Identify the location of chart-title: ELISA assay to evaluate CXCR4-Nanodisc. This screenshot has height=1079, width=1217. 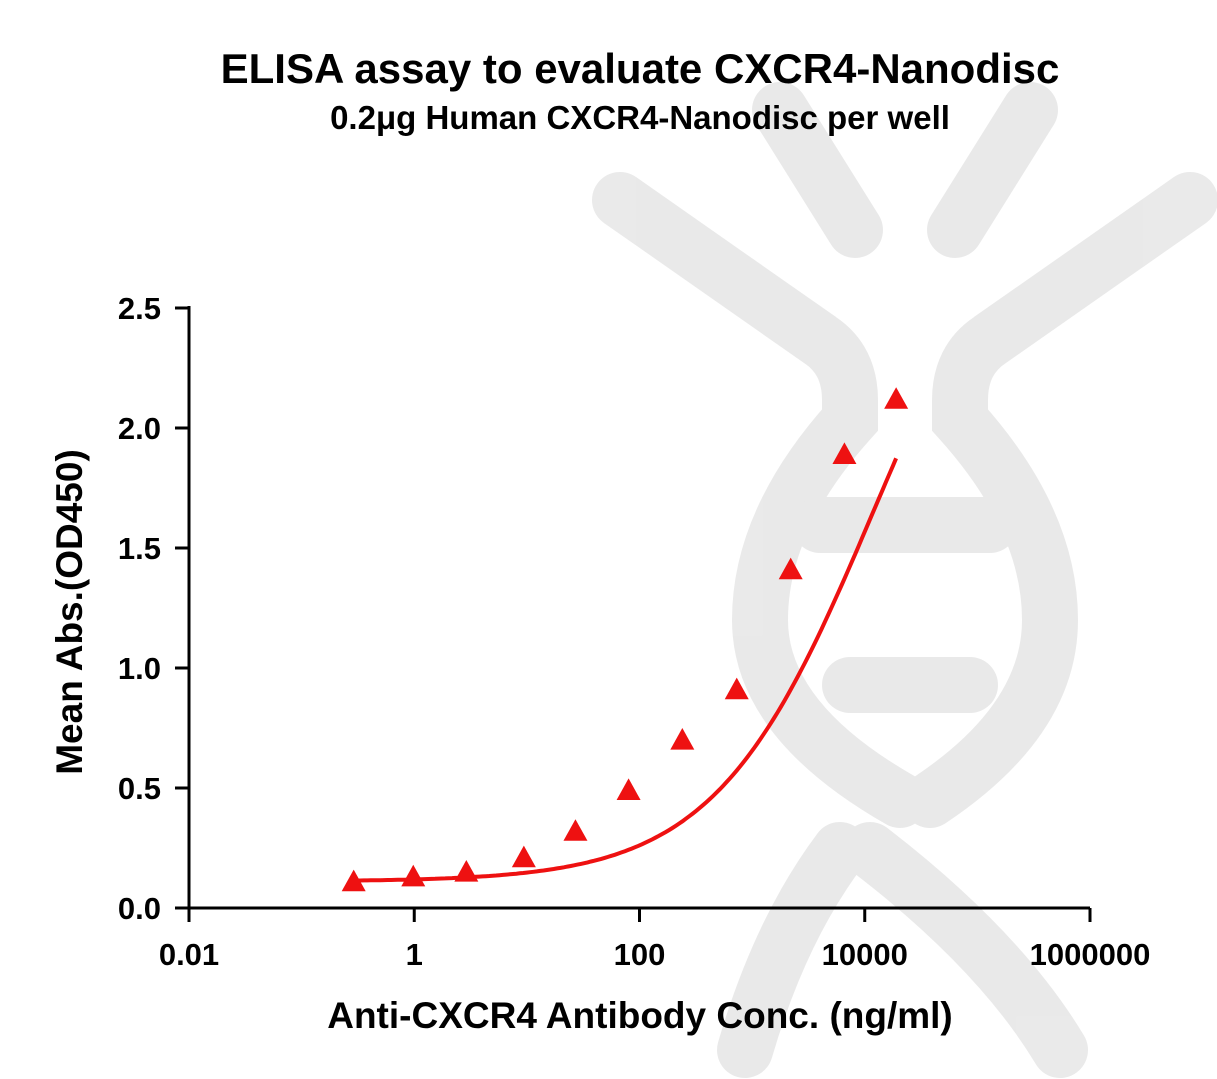
(640, 68).